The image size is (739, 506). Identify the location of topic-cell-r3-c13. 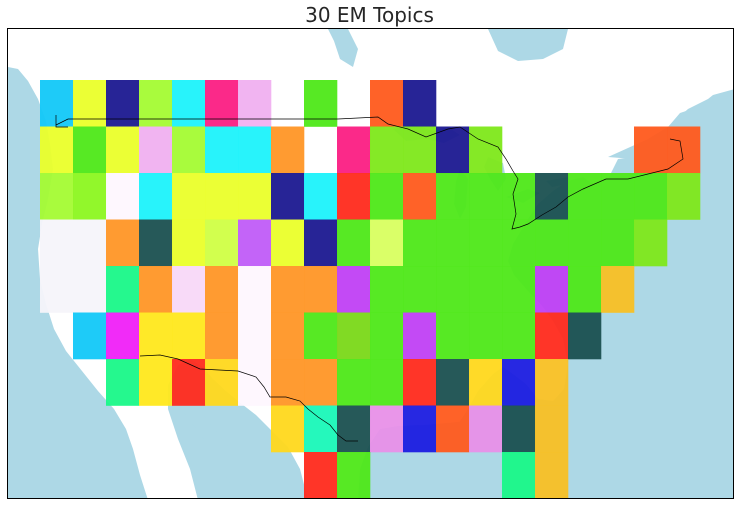
(486, 243).